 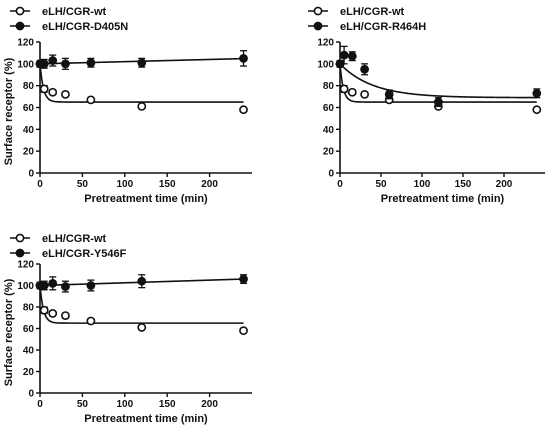 I want to click on legend-label: eLH/CGR-D405N, so click(x=85, y=27).